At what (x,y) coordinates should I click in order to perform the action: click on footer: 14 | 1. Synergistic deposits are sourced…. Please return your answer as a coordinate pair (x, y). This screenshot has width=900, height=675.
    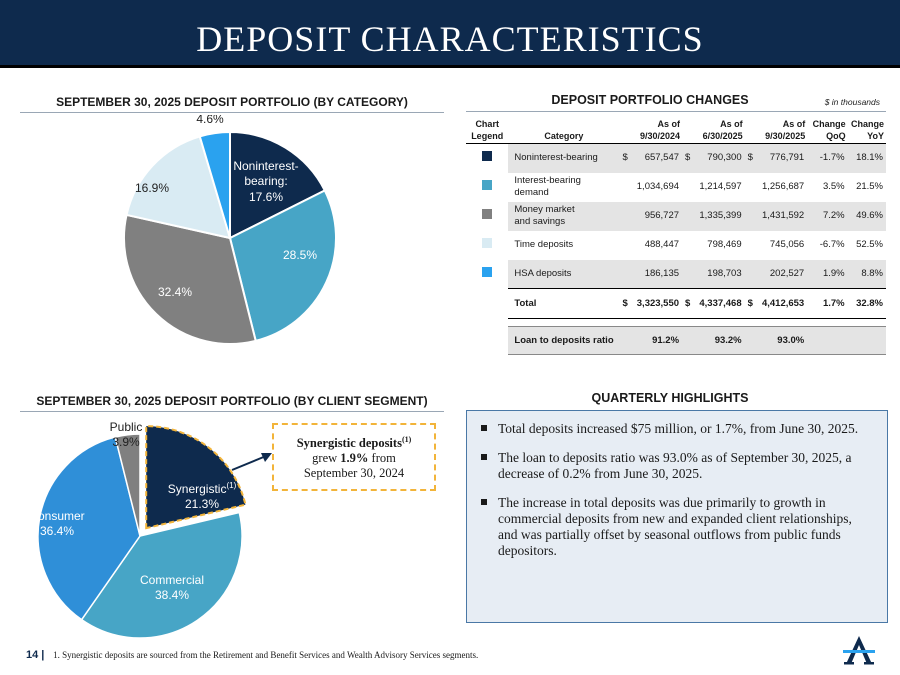
    Looking at the image, I should click on (252, 655).